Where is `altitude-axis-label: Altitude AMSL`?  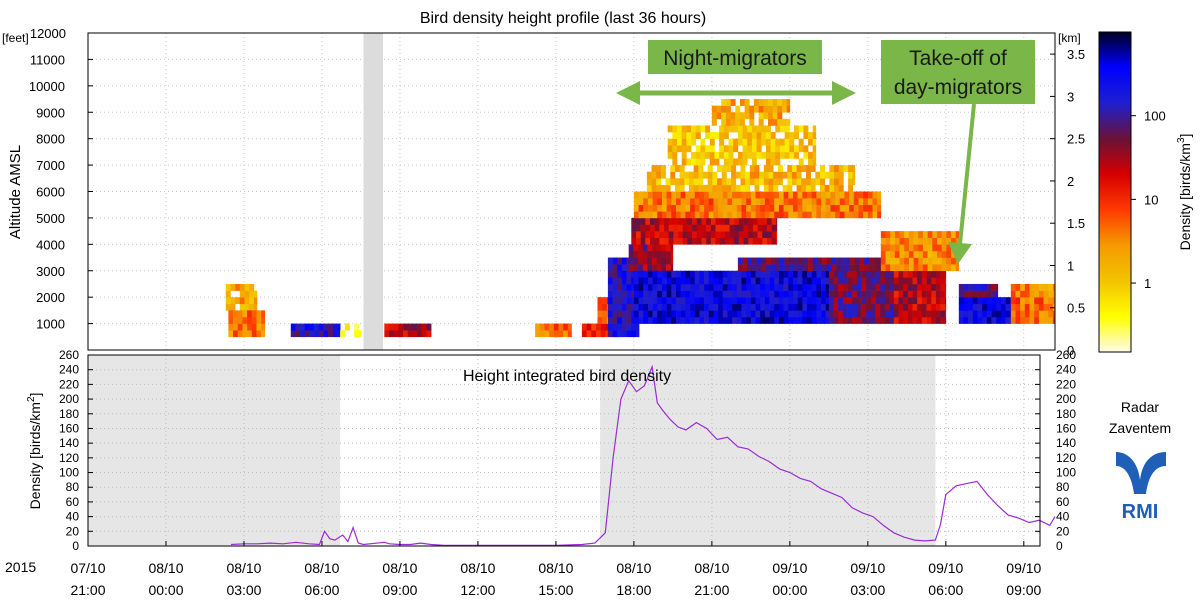 altitude-axis-label: Altitude AMSL is located at coordinates (15, 192).